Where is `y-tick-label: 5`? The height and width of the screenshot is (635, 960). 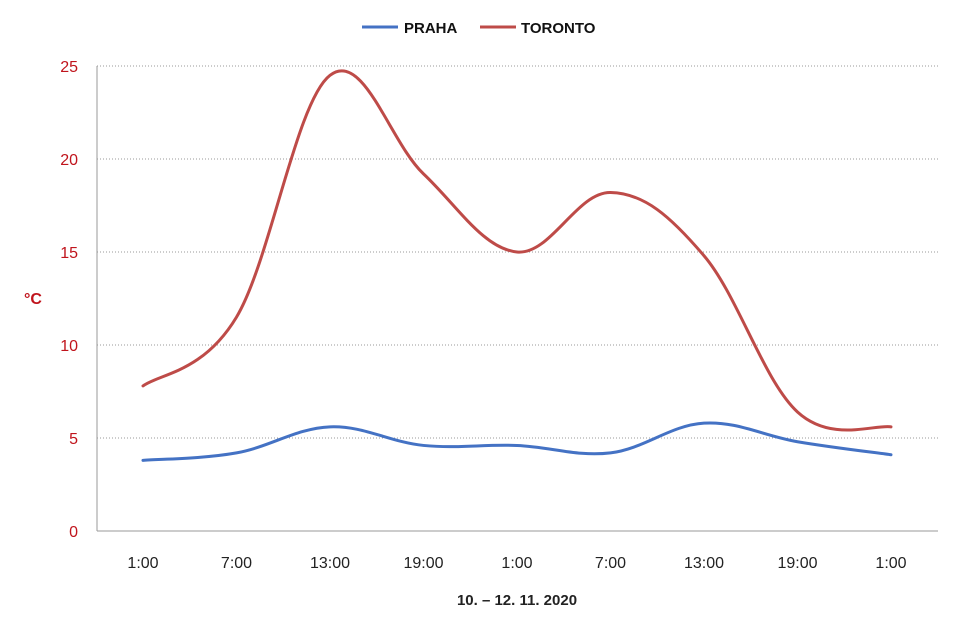
y-tick-label: 5 is located at coordinates (73, 439).